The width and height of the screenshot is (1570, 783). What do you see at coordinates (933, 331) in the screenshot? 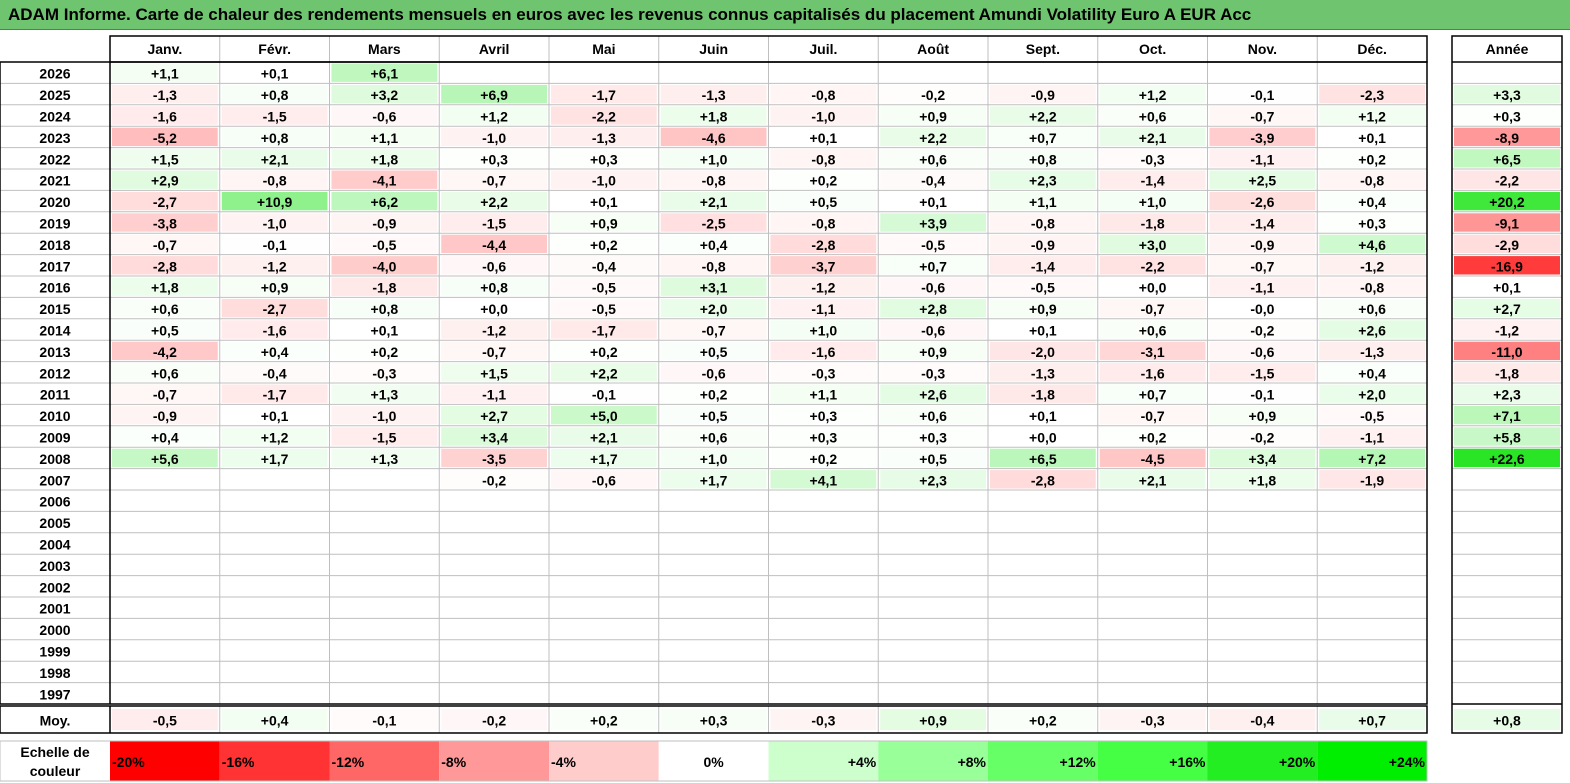
I see `cell-value: -0,6` at bounding box center [933, 331].